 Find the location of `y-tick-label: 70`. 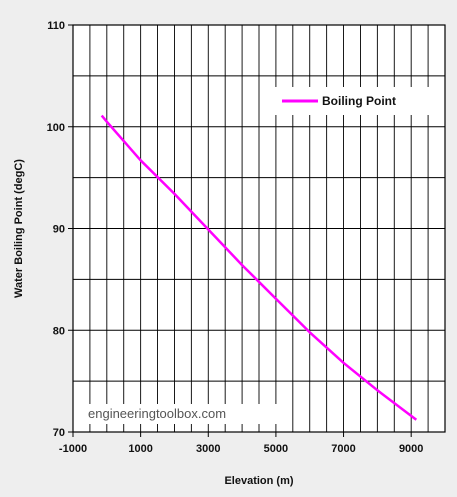

y-tick-label: 70 is located at coordinates (59, 433).